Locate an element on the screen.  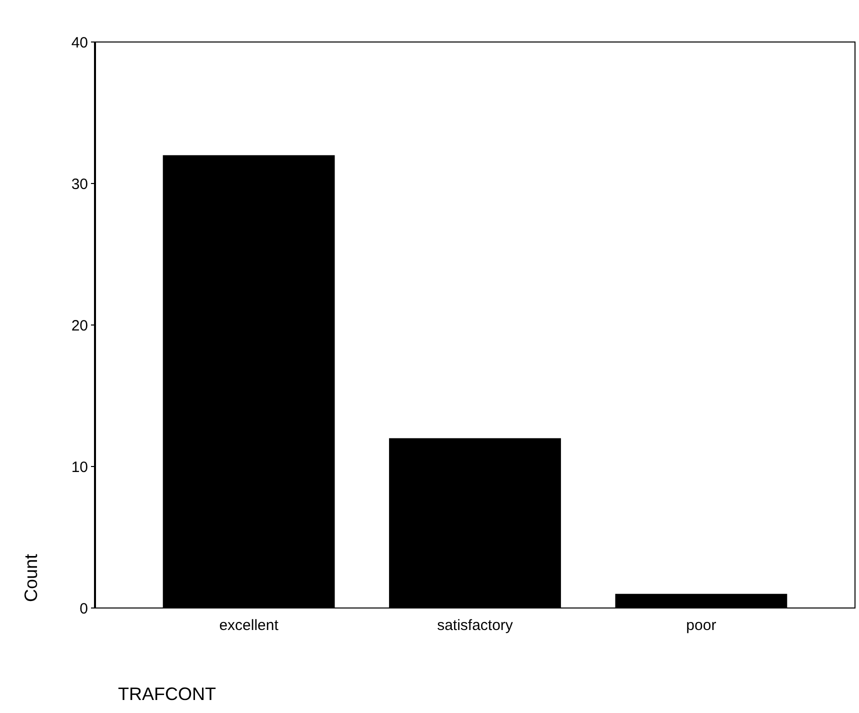
y-tick-label: 30 is located at coordinates (79, 184).